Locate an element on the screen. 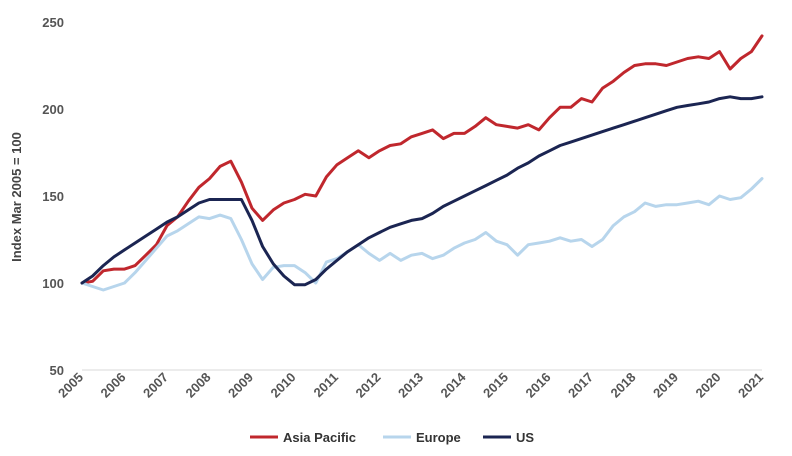 Image resolution: width=792 pixels, height=456 pixels. x-tick-label: 2010 is located at coordinates (283, 385).